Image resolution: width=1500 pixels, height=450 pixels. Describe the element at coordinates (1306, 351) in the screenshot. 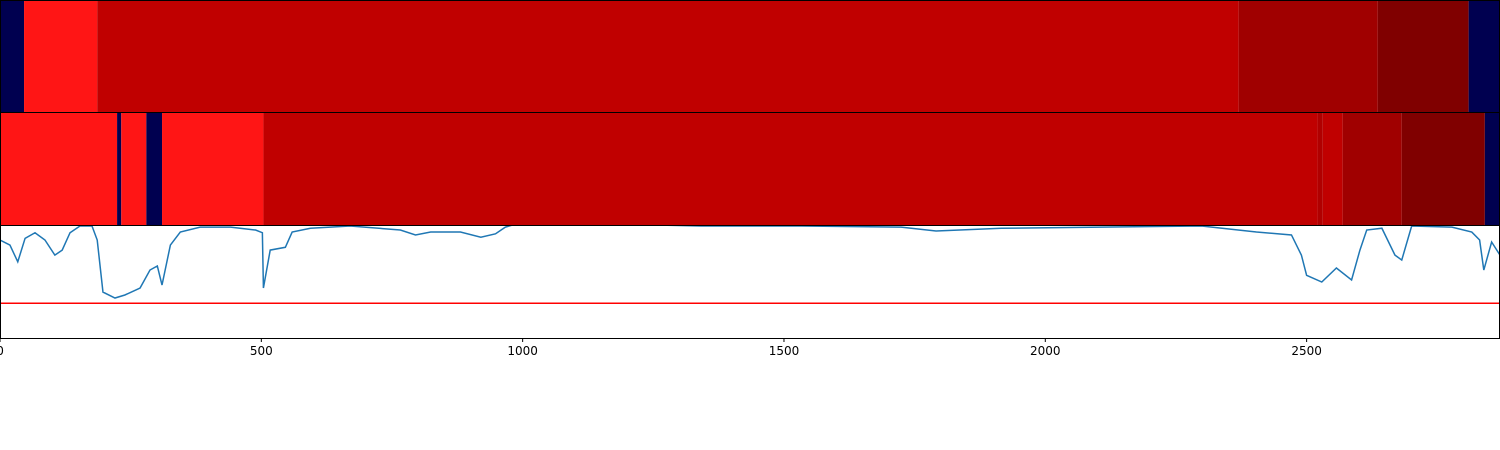

I see `x-tick-label: 2500` at that location.